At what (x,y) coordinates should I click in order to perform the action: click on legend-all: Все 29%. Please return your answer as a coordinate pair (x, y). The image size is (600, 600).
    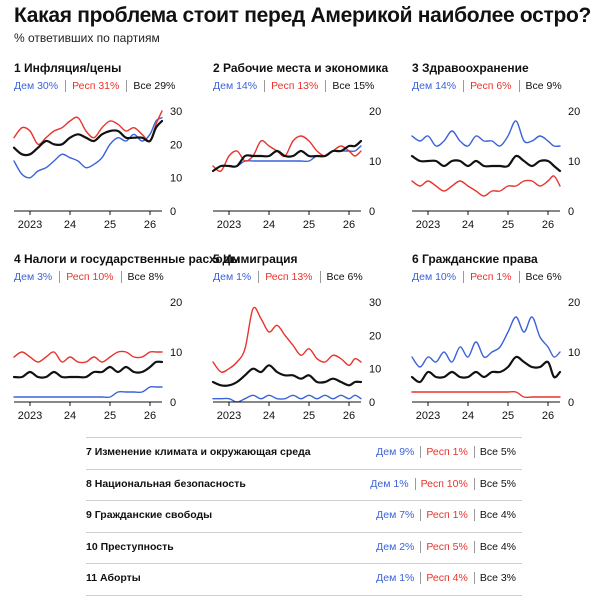
    Looking at the image, I should click on (154, 86).